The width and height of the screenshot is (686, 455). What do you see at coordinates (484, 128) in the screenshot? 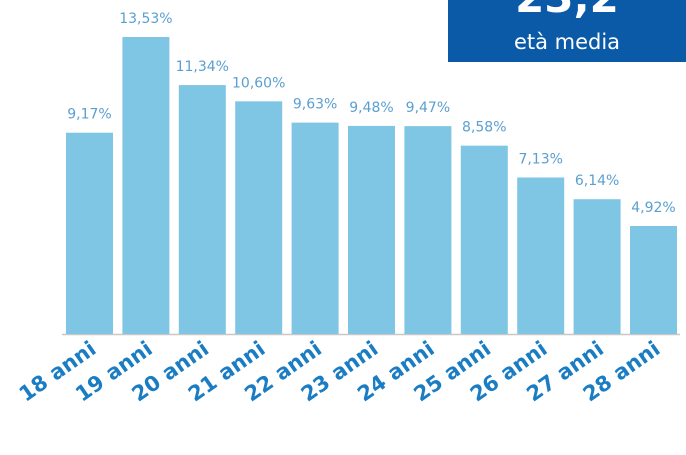
I see `value-label: 8,58%` at bounding box center [484, 128].